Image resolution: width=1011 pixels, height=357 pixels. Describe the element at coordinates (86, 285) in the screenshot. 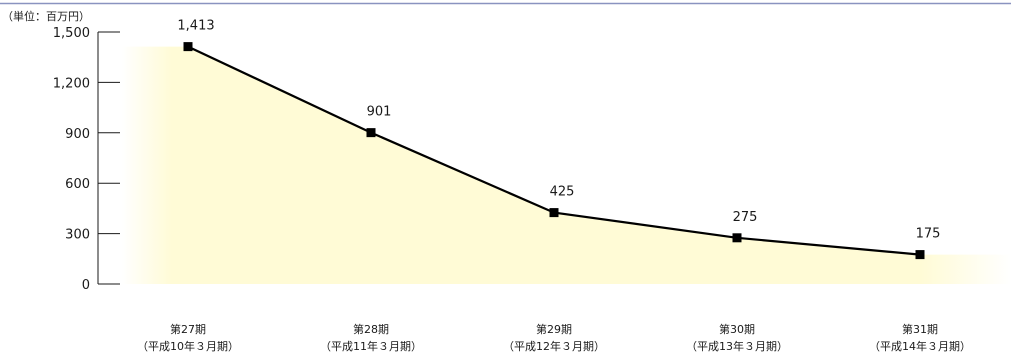

I see `y-tick-label: 0` at that location.